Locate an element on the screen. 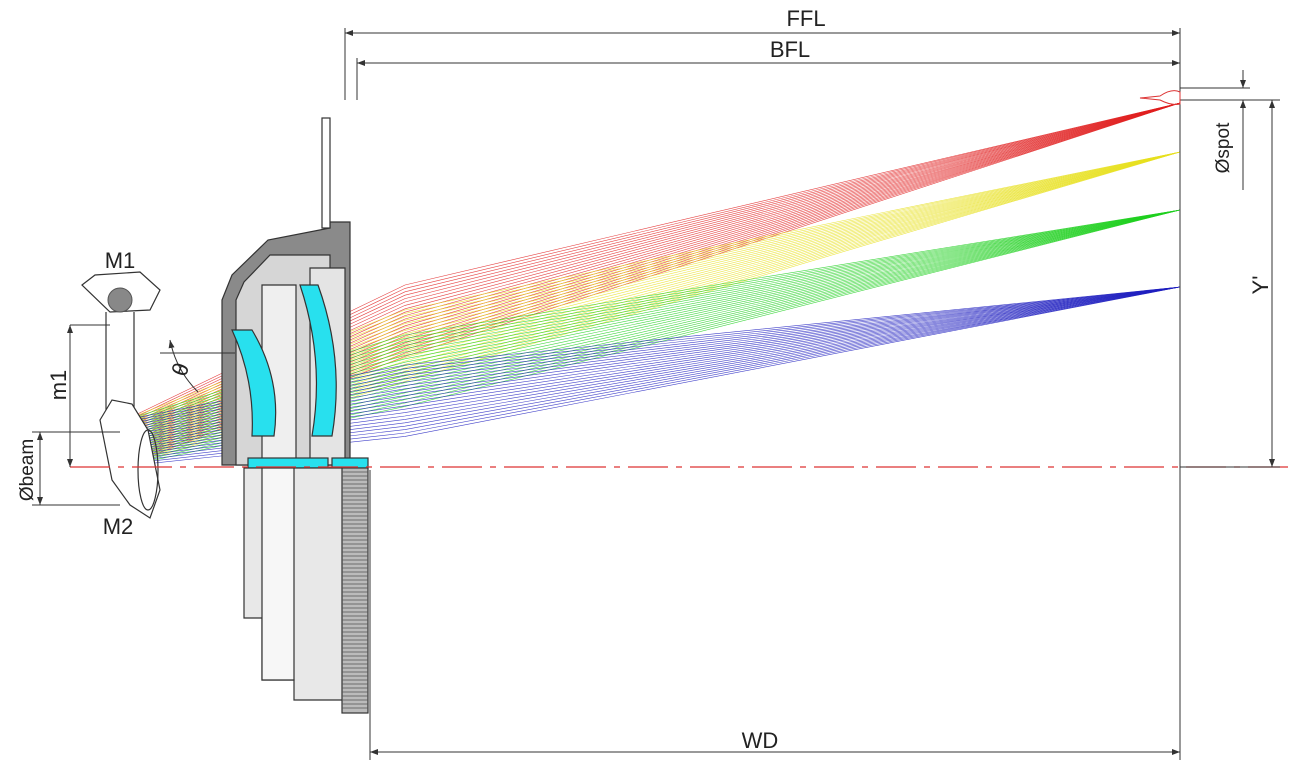 This screenshot has height=767, width=1289. lens-housing is located at coordinates (295, 415).